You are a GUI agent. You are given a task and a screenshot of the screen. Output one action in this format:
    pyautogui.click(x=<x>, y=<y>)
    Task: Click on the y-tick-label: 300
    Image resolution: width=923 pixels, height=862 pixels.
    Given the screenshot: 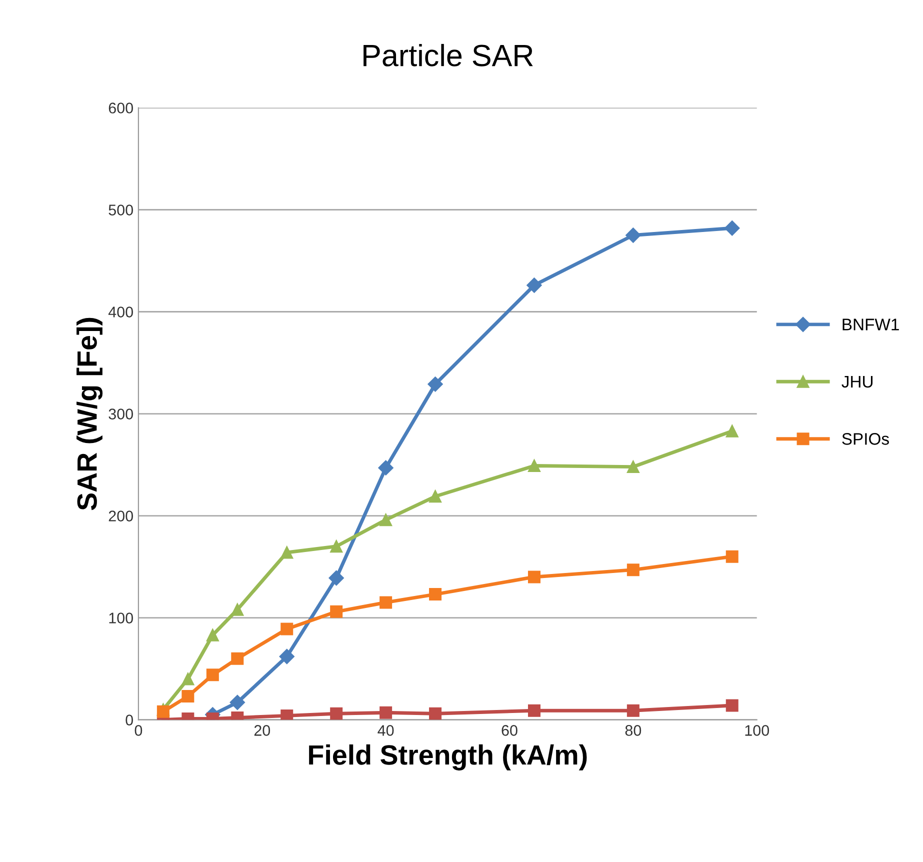 What is the action you would take?
    pyautogui.click(x=120, y=414)
    